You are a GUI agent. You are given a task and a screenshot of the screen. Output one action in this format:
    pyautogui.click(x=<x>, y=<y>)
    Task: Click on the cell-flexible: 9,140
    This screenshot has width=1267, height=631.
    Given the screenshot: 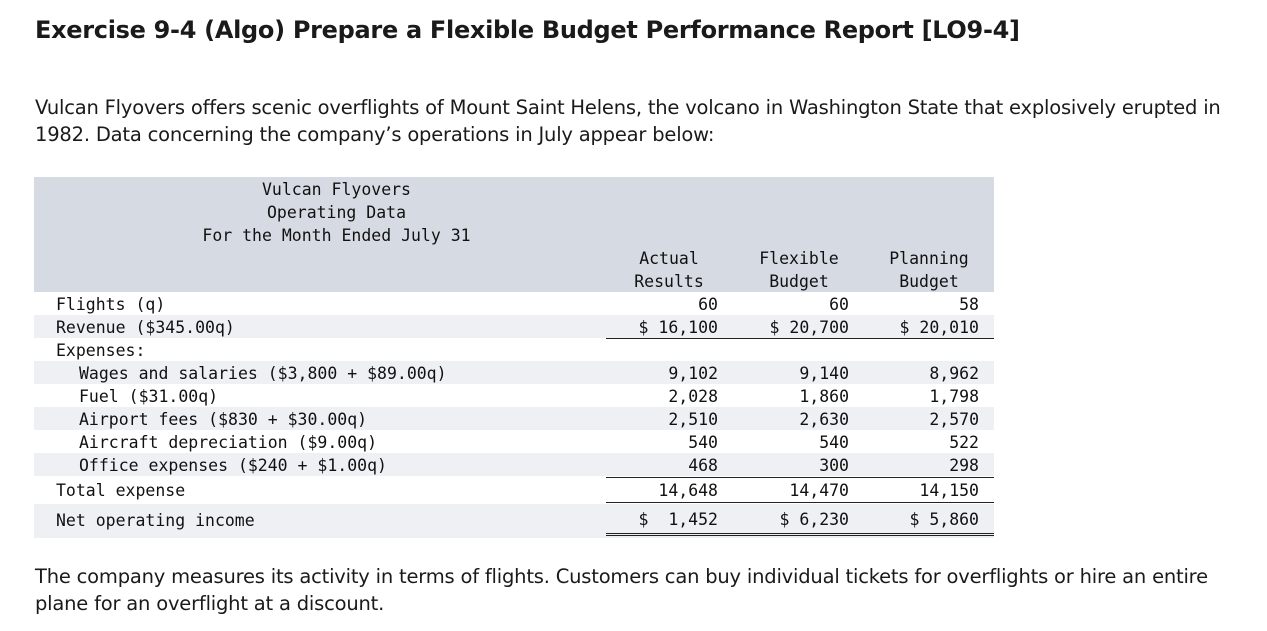 What is the action you would take?
    pyautogui.click(x=824, y=373)
    